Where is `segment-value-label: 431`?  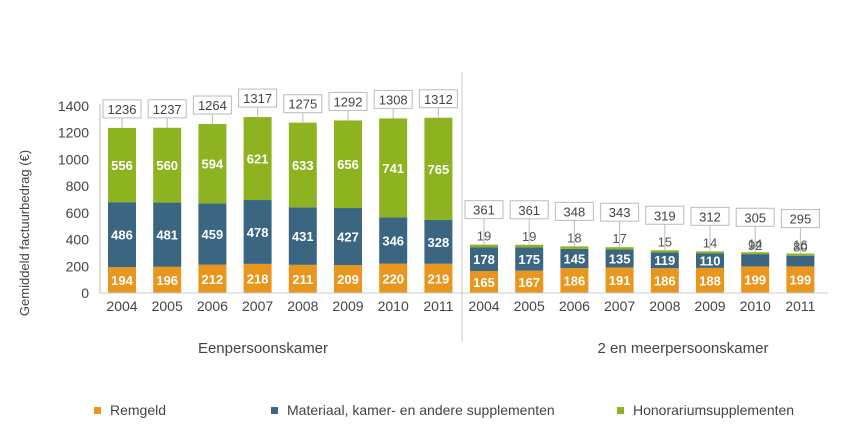 segment-value-label: 431 is located at coordinates (303, 236).